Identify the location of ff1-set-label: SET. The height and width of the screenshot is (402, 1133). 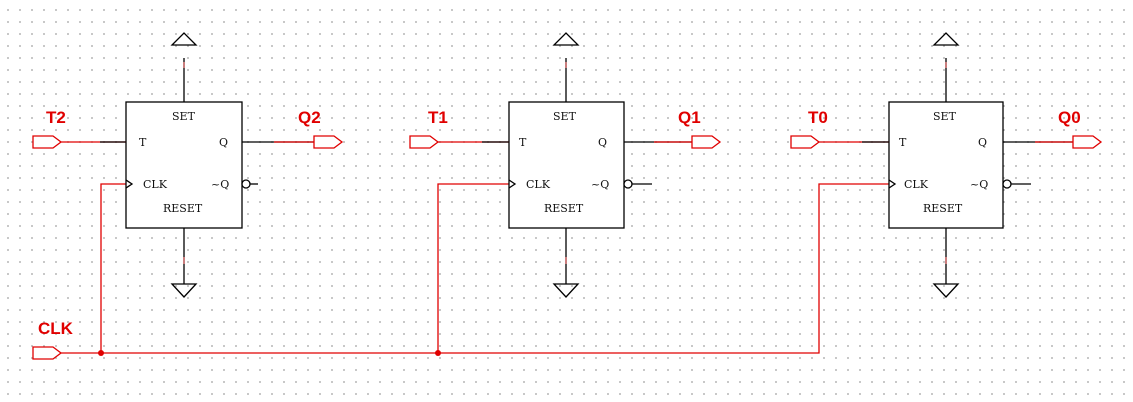
(565, 116).